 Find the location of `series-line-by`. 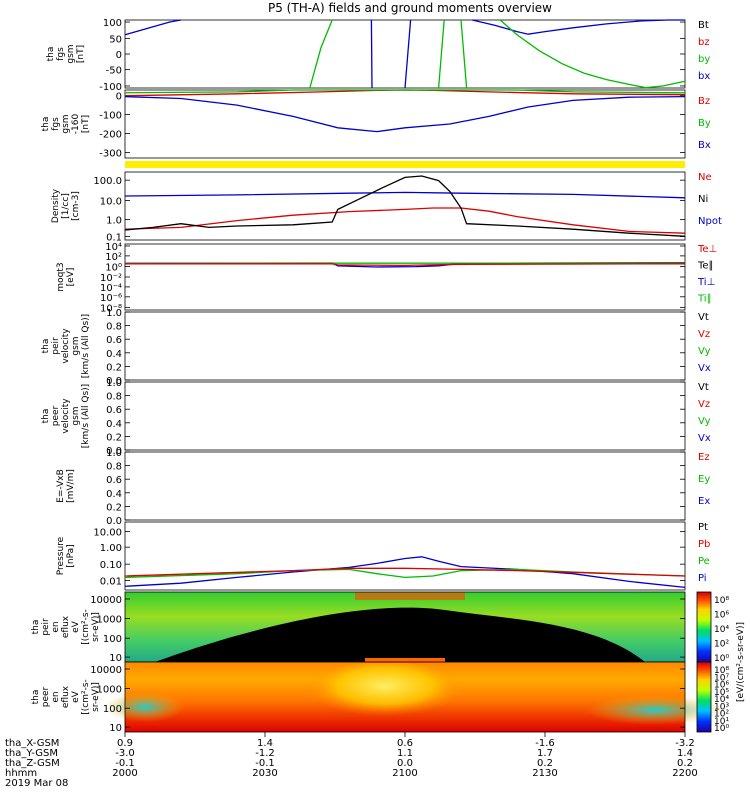

series-line-by is located at coordinates (405, 91).